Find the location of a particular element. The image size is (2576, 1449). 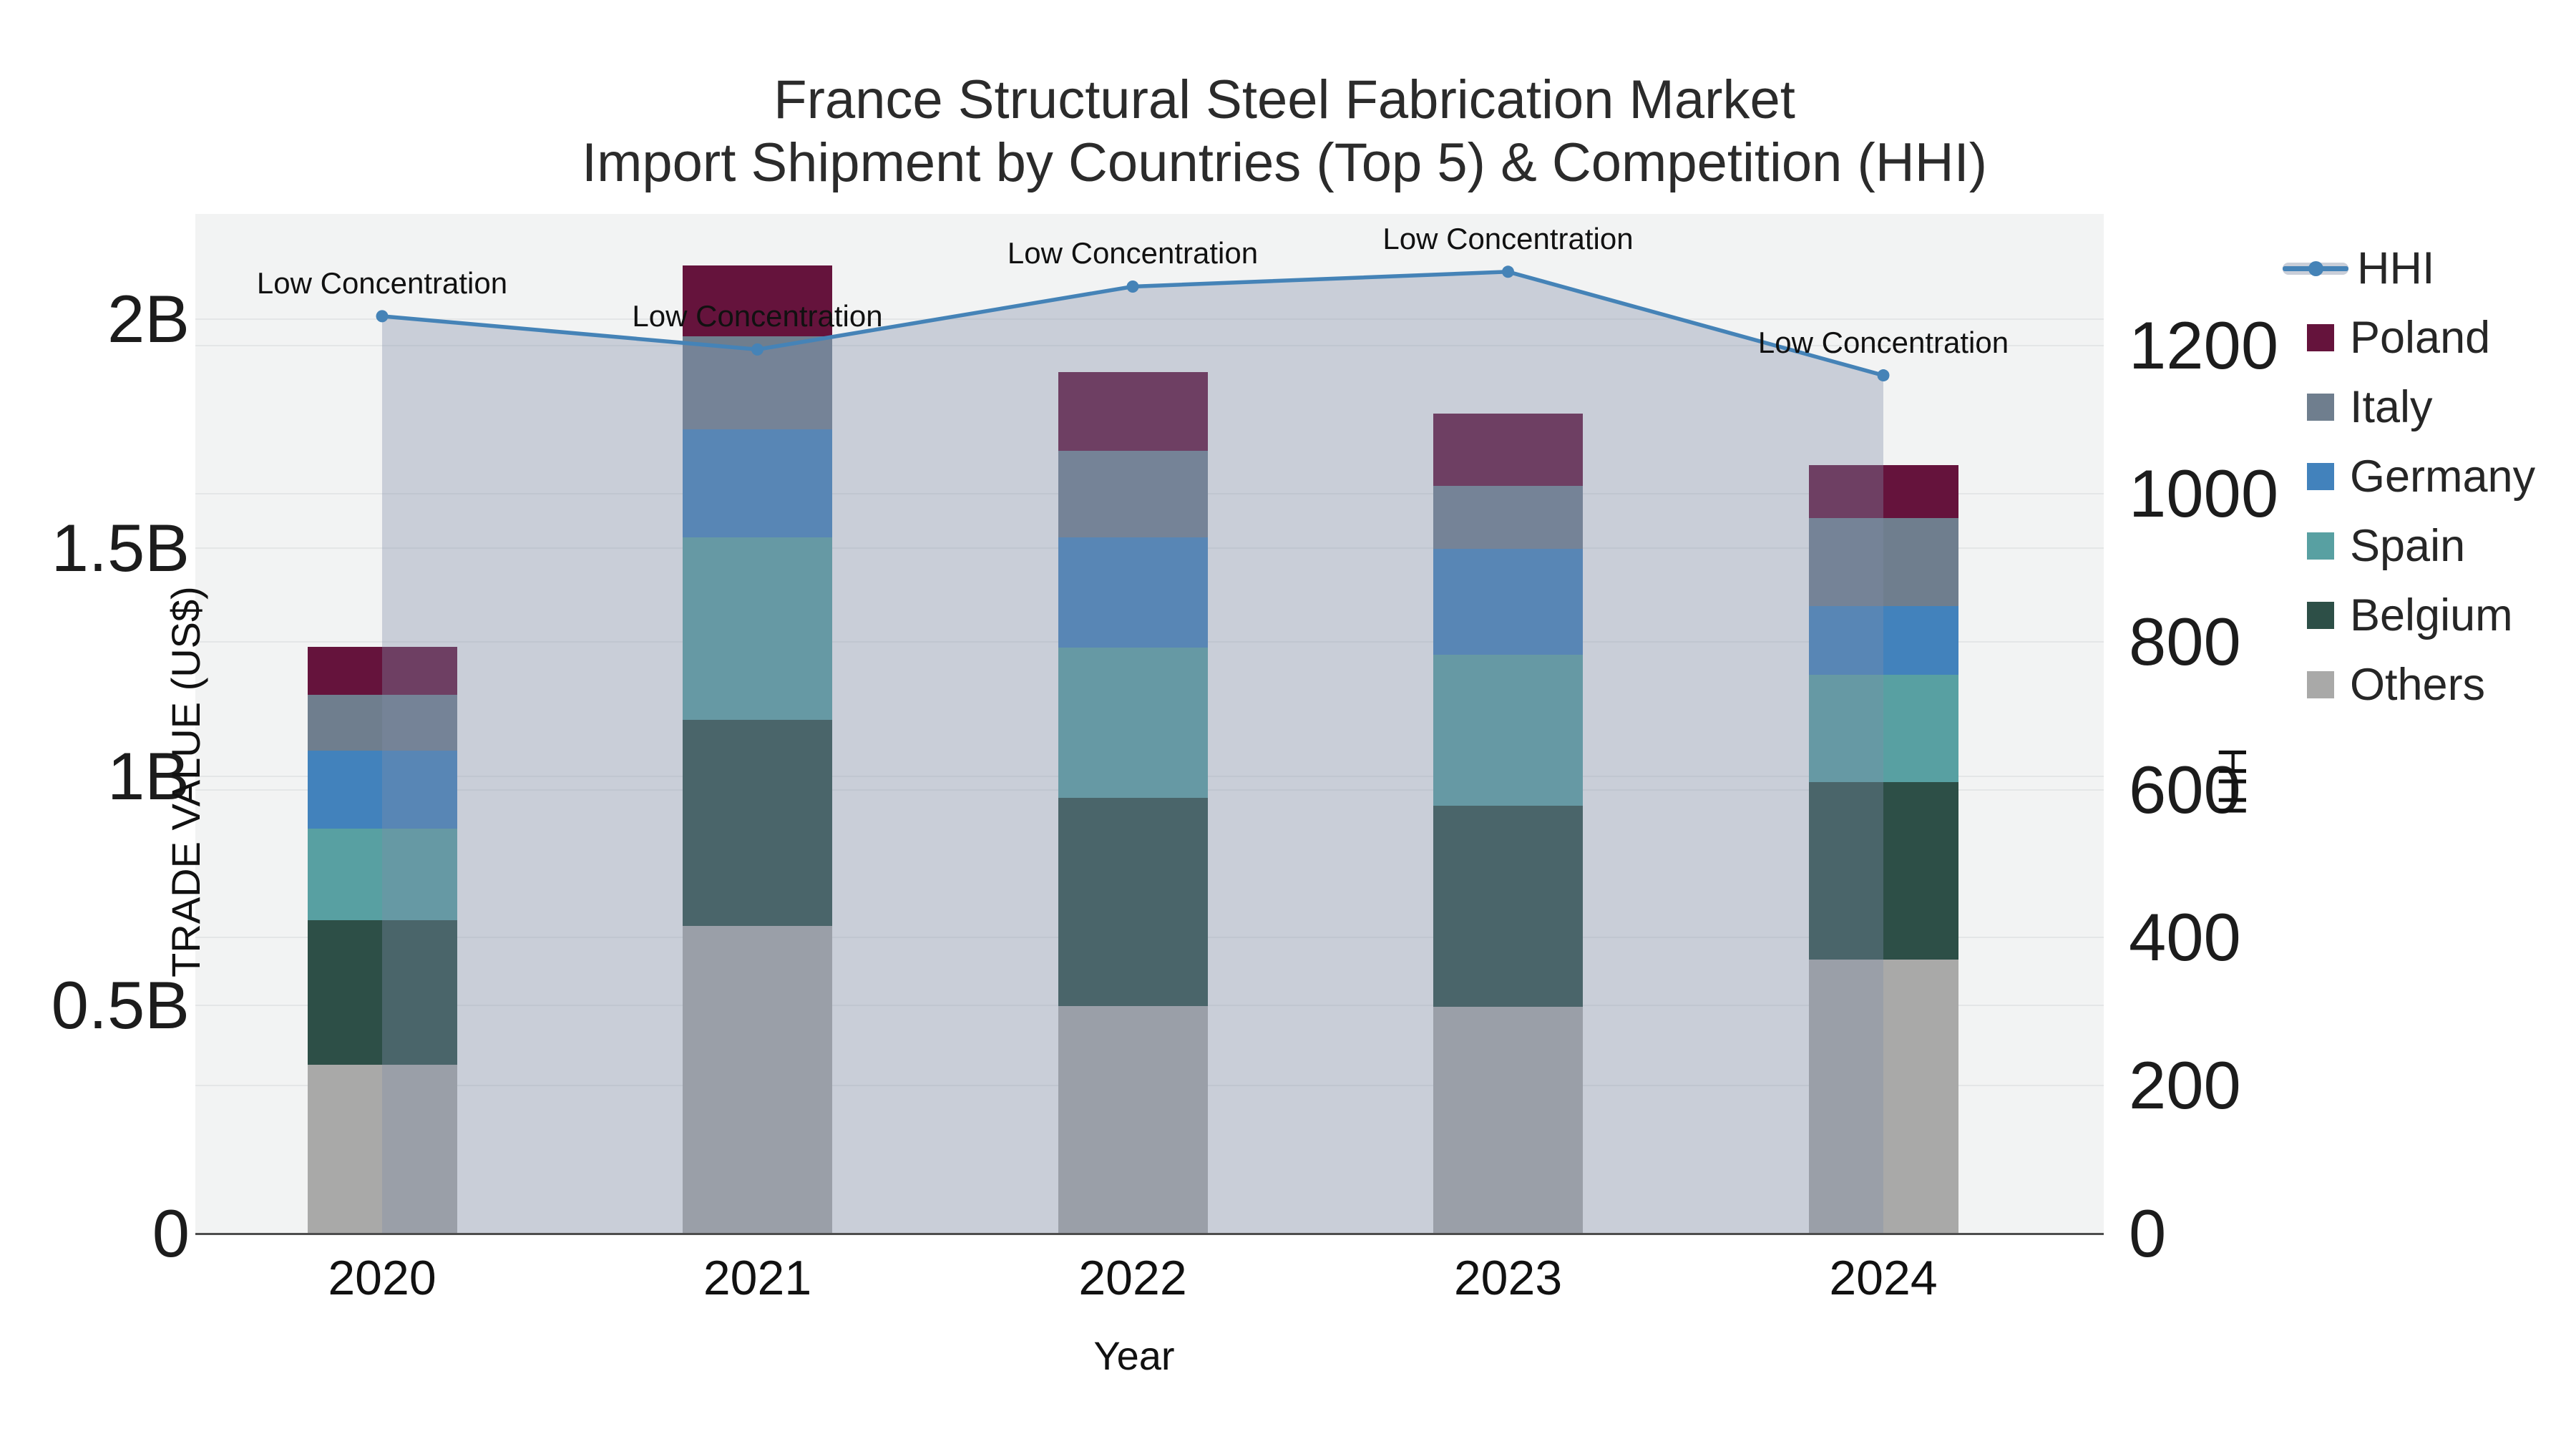

bar-segment-belgium-2020 is located at coordinates (382, 992).